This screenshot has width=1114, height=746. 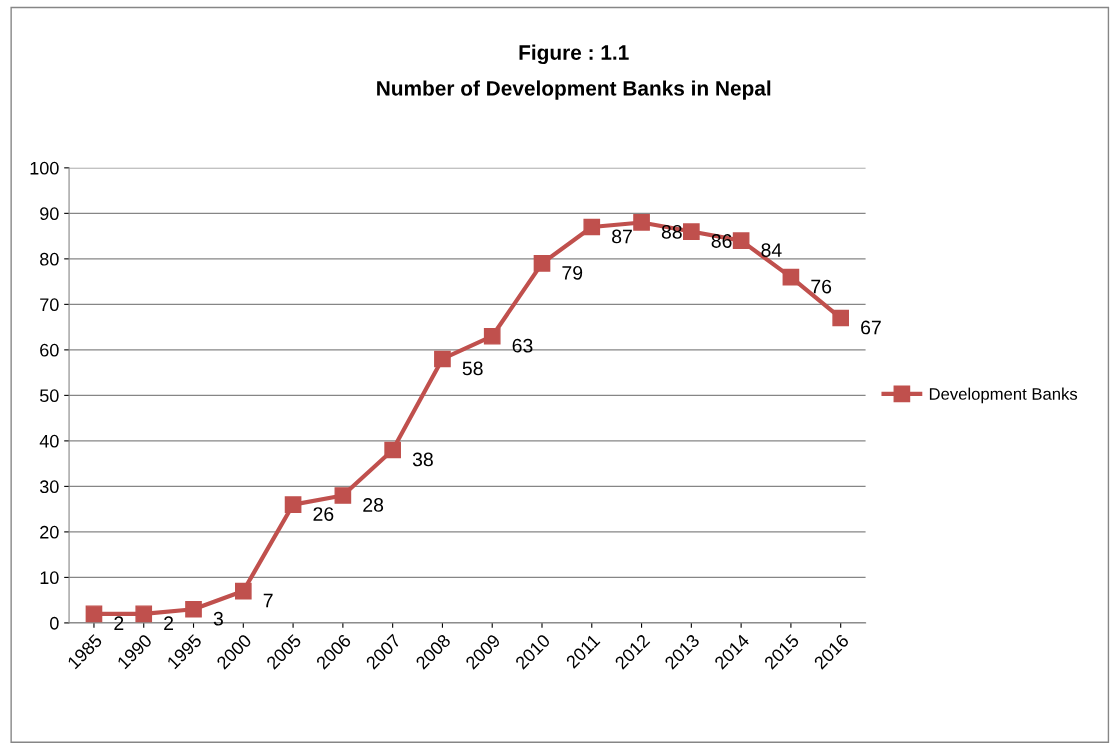 I want to click on data-label: 87, so click(x=622, y=236).